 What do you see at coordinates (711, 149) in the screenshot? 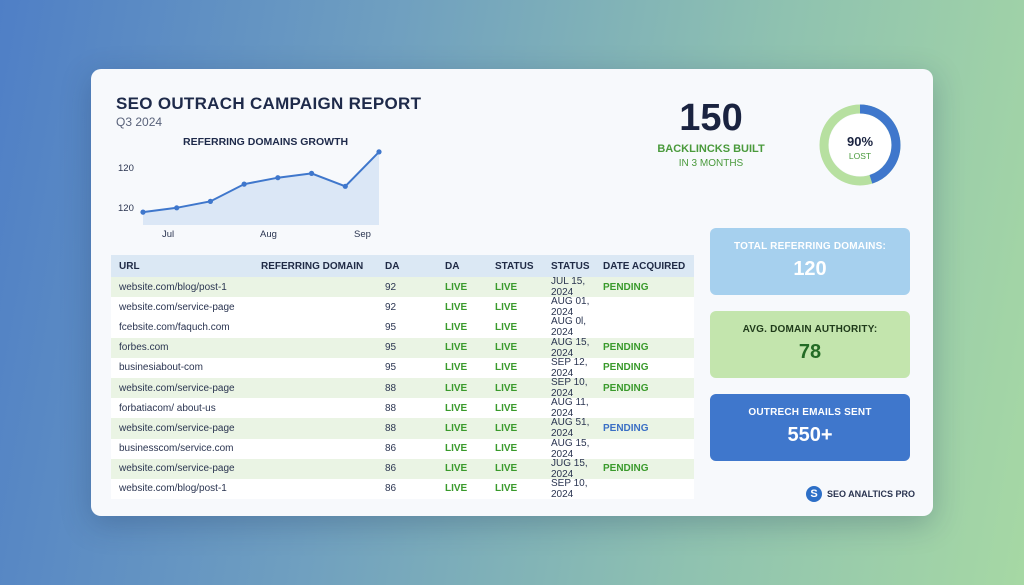
I see `backlinks-label: BACKLINCKS BUILT` at bounding box center [711, 149].